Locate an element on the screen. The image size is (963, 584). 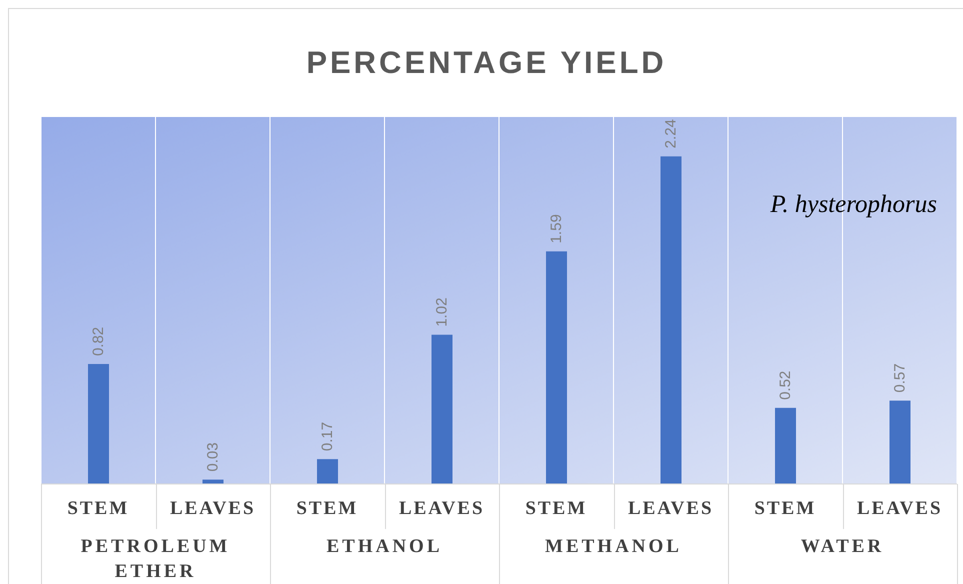
chart-title: PERCENTAGE YIELD is located at coordinates (486, 63).